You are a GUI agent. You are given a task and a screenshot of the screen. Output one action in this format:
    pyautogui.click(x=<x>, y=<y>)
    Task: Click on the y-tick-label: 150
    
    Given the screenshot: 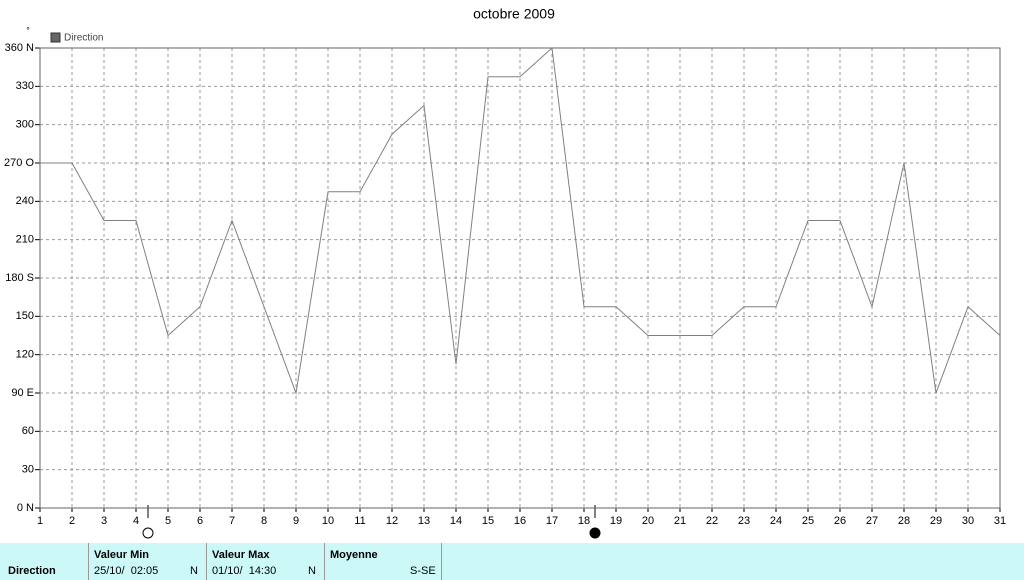 What is the action you would take?
    pyautogui.click(x=25, y=316)
    